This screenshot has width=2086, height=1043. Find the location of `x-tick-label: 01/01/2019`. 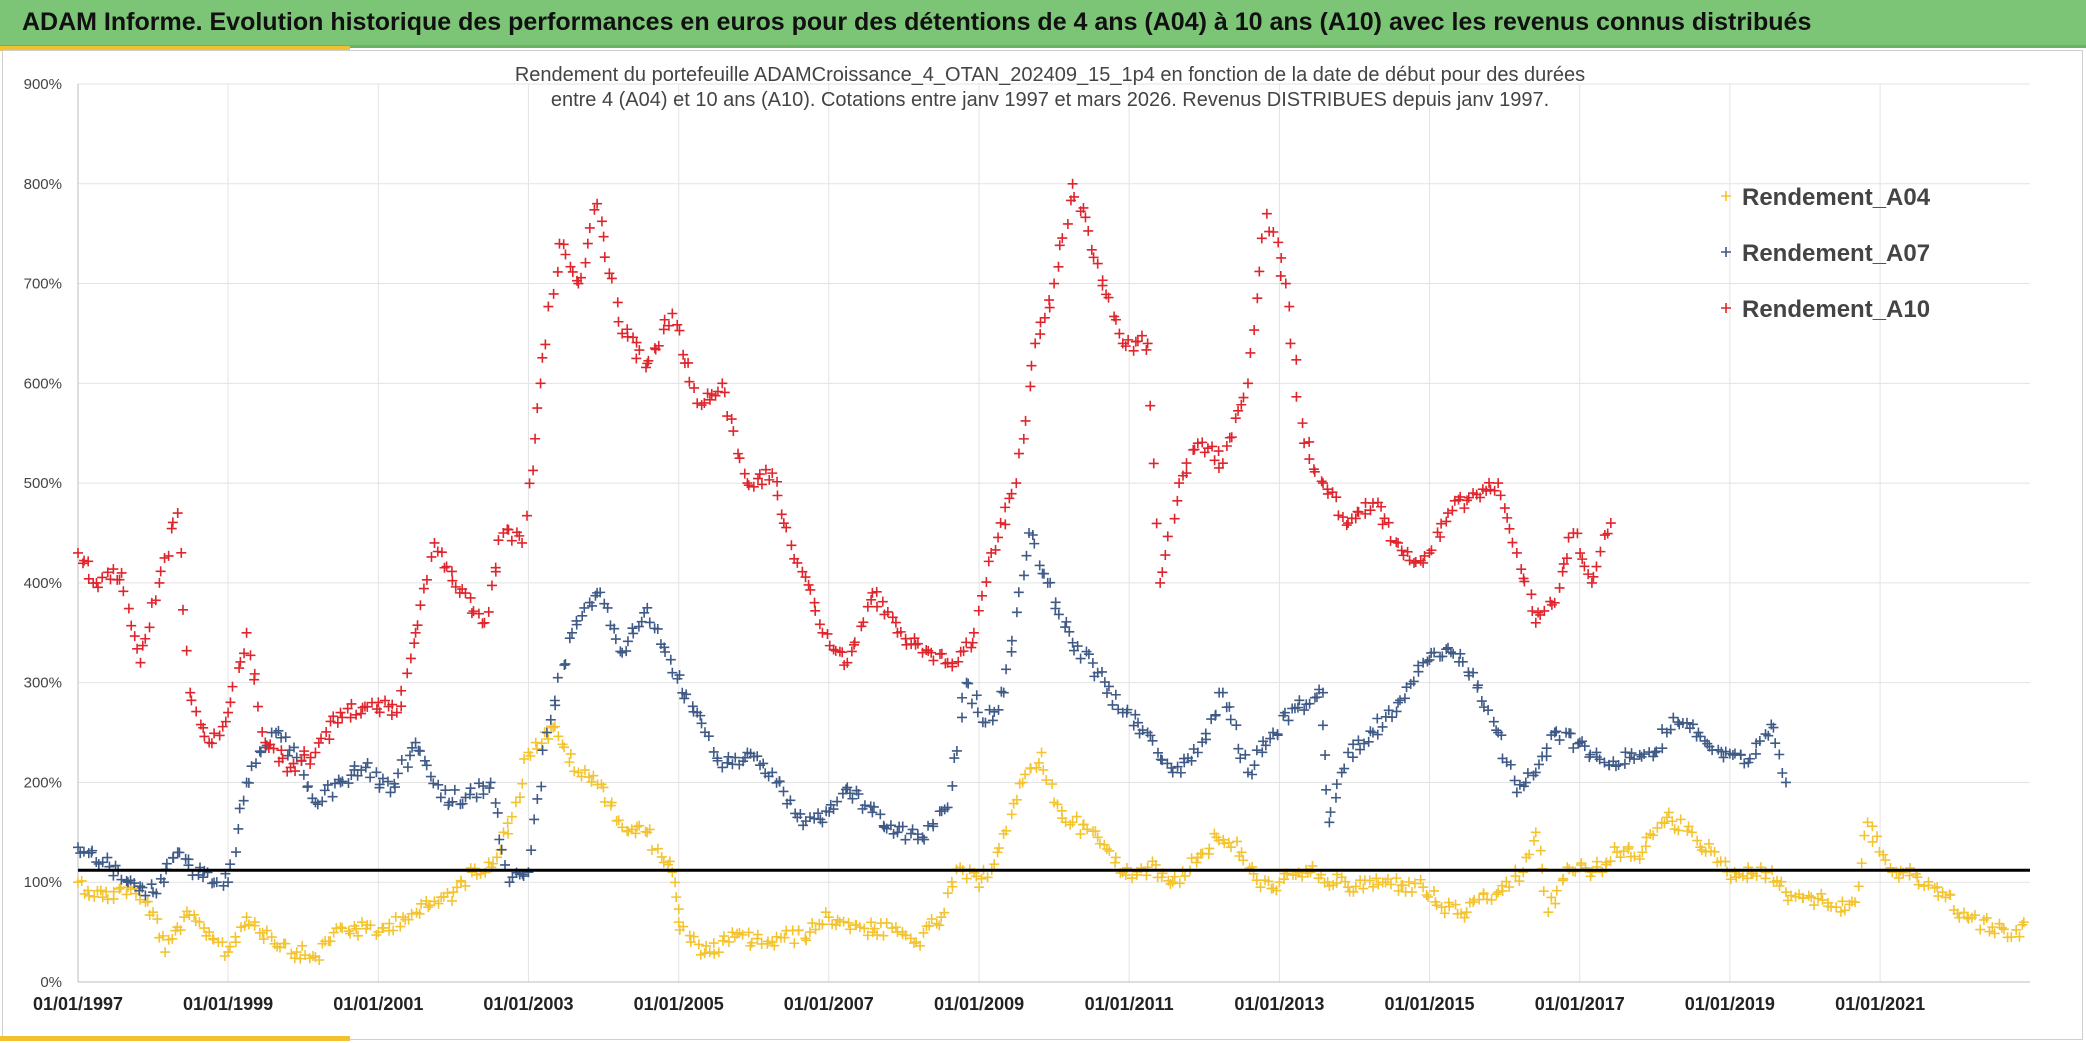

x-tick-label: 01/01/2019 is located at coordinates (1730, 1004).